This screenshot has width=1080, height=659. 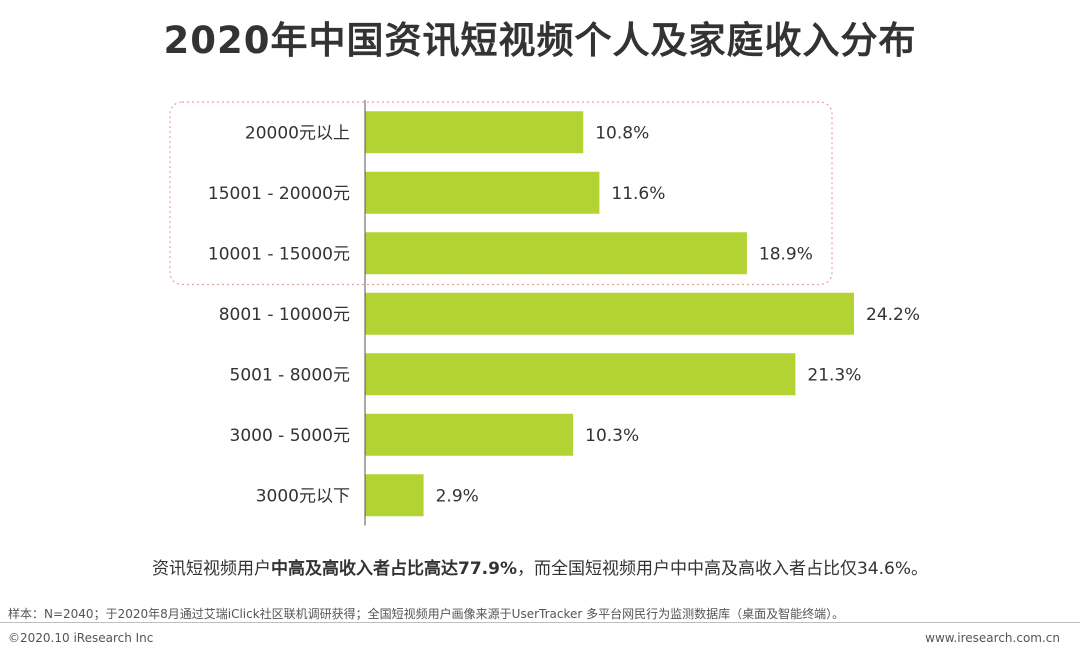 What do you see at coordinates (638, 194) in the screenshot?
I see `data-label: 11.6%` at bounding box center [638, 194].